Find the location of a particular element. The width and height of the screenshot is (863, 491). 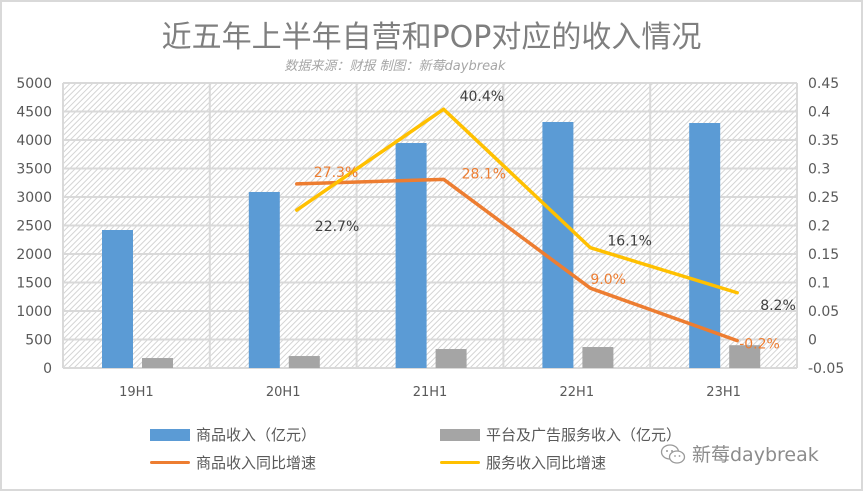

data-label: 8.2% is located at coordinates (778, 306).